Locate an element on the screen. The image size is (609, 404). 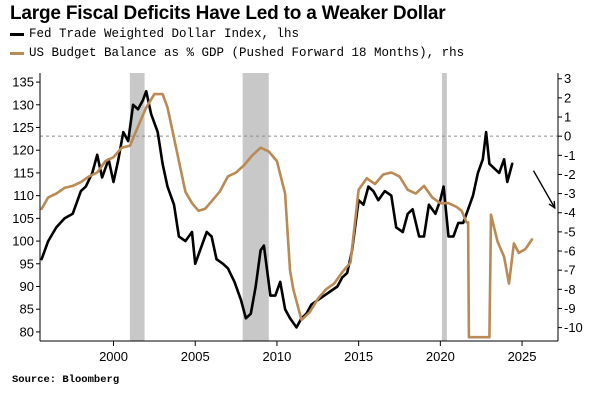
right-tick-label-12: -9 is located at coordinates (570, 308).